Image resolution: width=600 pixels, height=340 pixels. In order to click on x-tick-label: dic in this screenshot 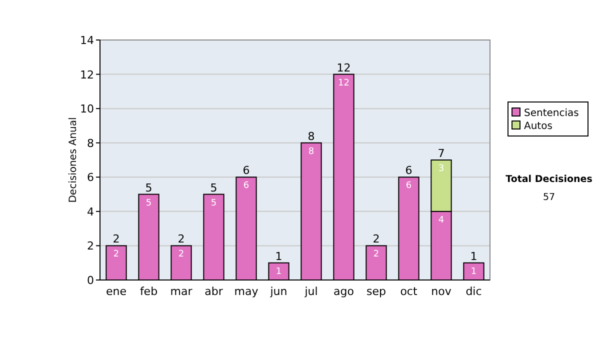, I will do `click(474, 291)`.